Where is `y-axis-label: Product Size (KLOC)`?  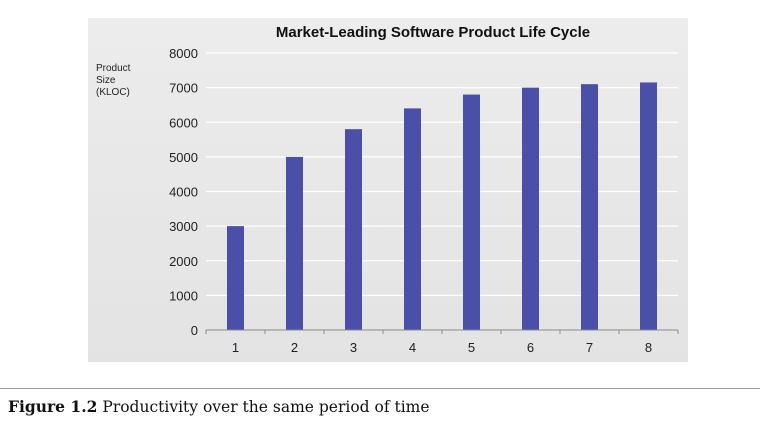
y-axis-label: Product Size (KLOC) is located at coordinates (114, 80).